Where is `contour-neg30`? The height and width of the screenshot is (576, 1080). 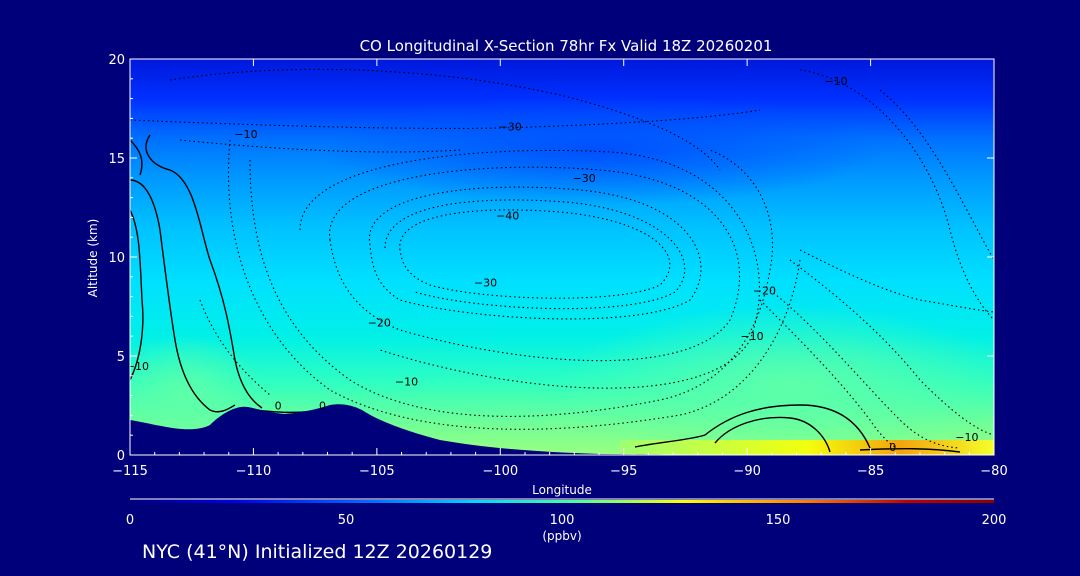 contour-neg30 is located at coordinates (535, 253).